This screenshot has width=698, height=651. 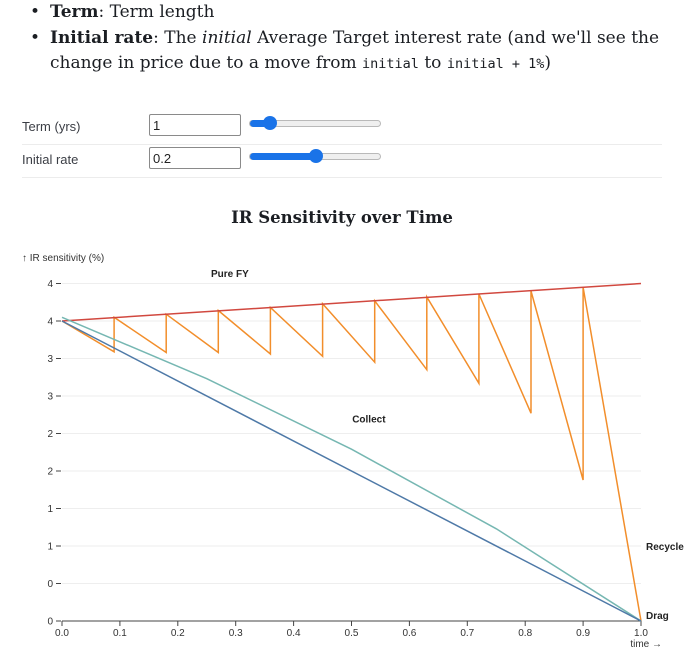 I want to click on term-slider-thumb, so click(x=269, y=123).